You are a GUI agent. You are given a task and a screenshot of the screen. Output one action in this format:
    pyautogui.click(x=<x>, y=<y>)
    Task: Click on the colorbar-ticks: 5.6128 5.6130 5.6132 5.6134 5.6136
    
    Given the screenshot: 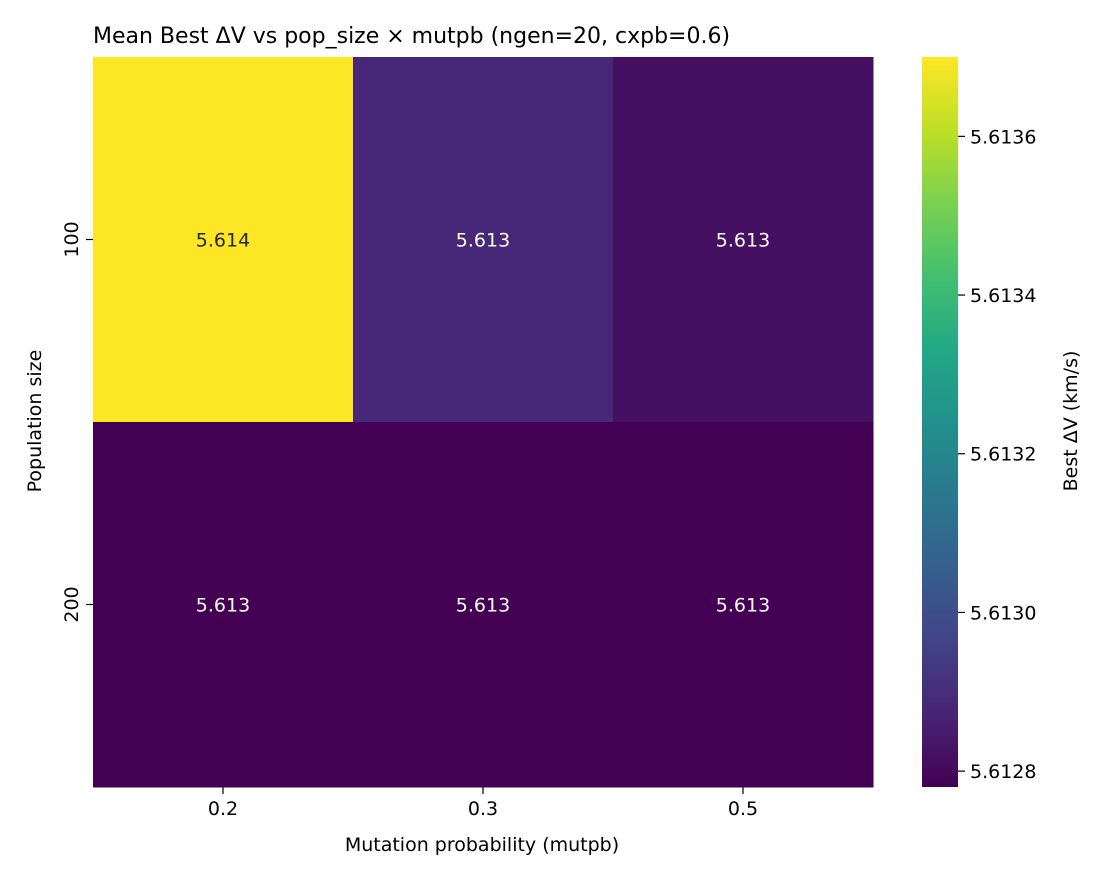 What is the action you would take?
    pyautogui.click(x=997, y=454)
    